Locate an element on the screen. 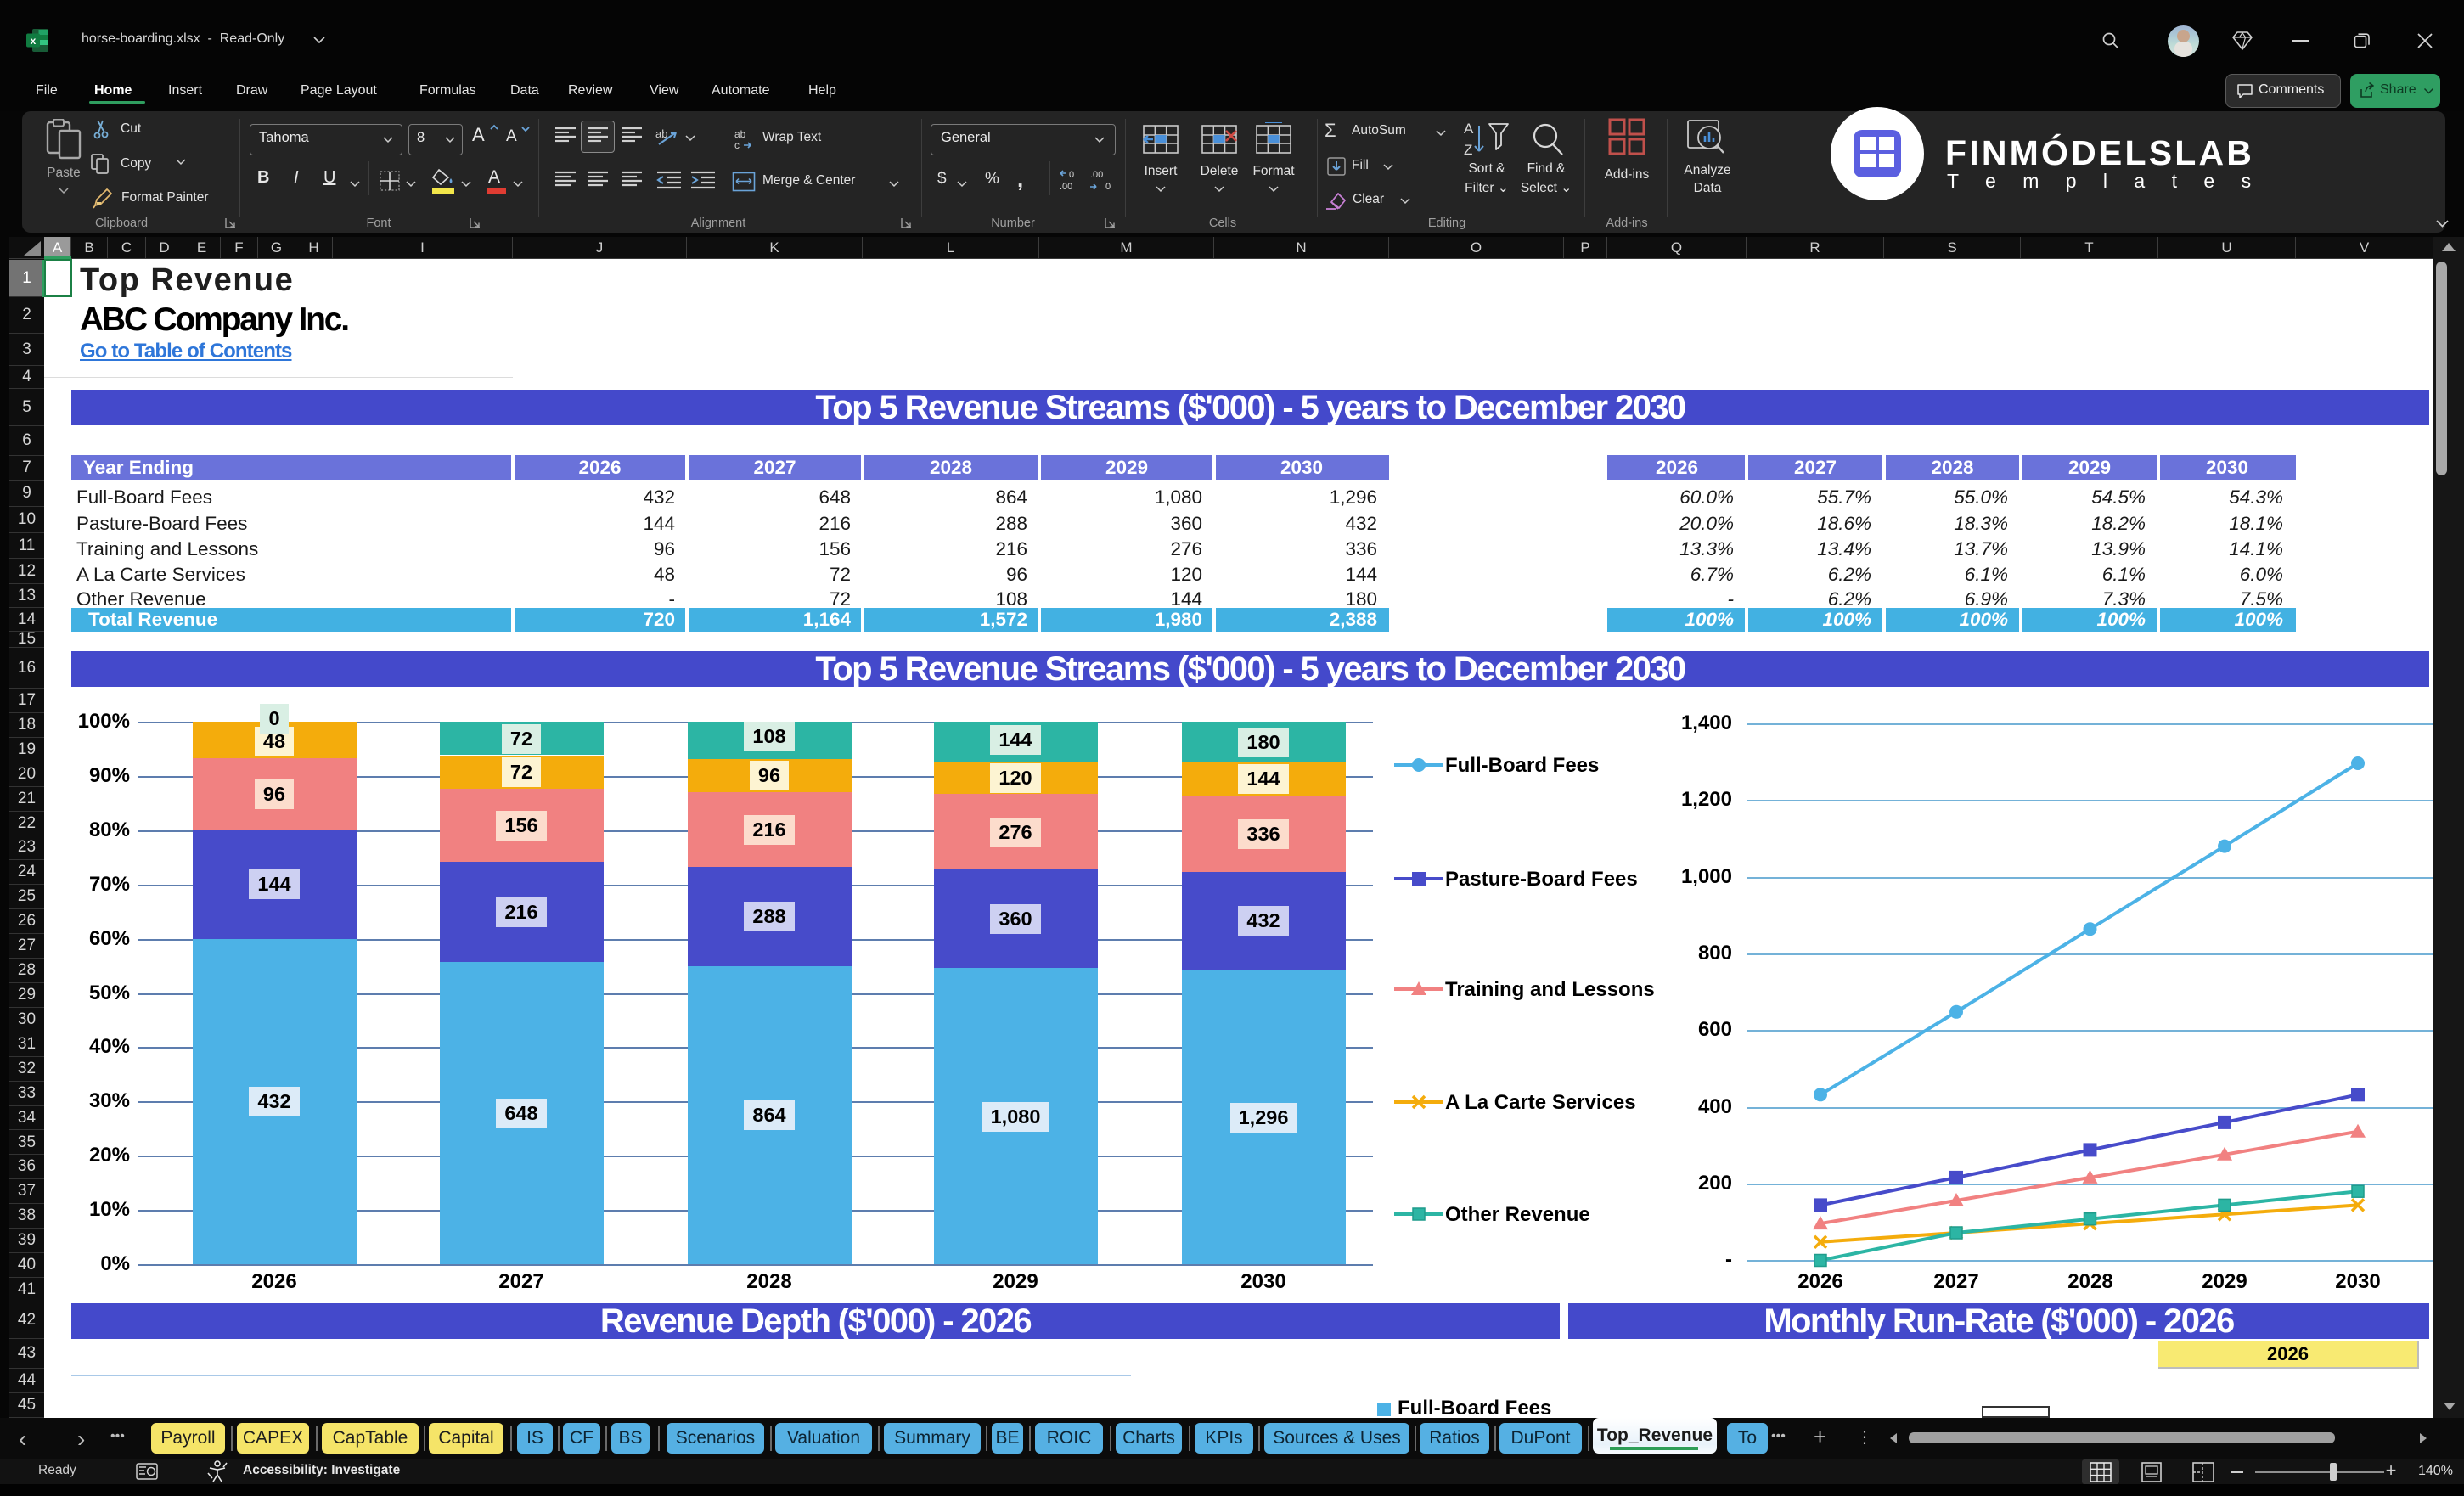 The height and width of the screenshot is (1496, 2464). svg-text: Other Revenue is located at coordinates (1517, 1214).